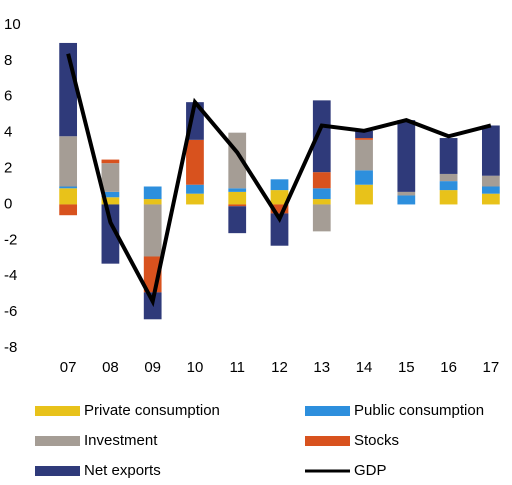 The width and height of the screenshot is (512, 485). What do you see at coordinates (152, 367) in the screenshot?
I see `x-tick-label: 09` at bounding box center [152, 367].